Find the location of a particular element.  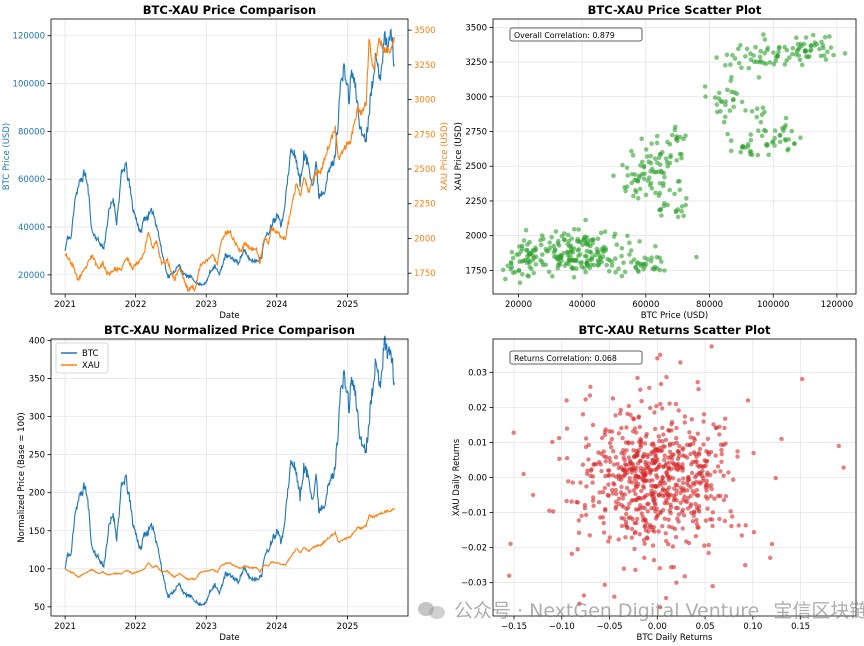

y-tick-label: 3500 is located at coordinates (476, 28).